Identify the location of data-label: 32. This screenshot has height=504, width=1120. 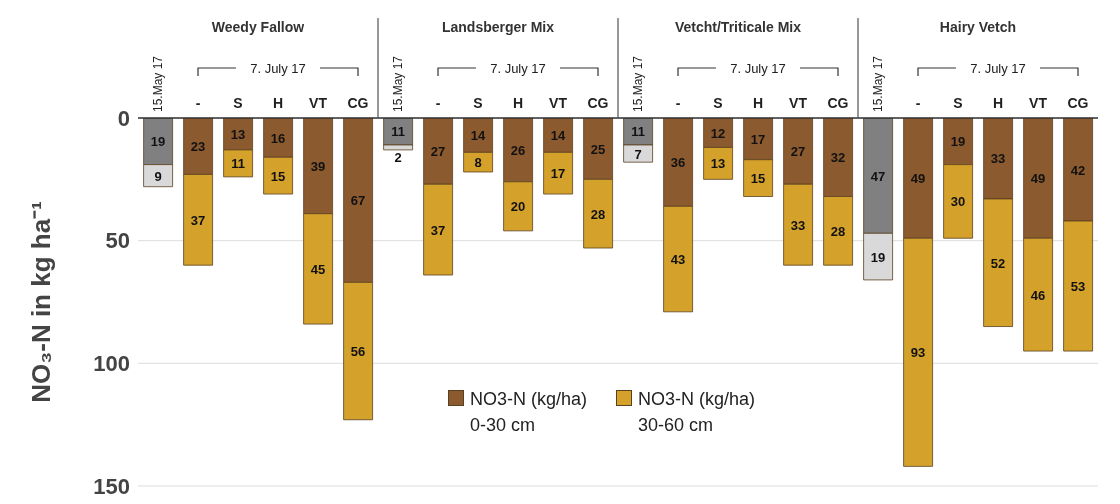
(838, 158).